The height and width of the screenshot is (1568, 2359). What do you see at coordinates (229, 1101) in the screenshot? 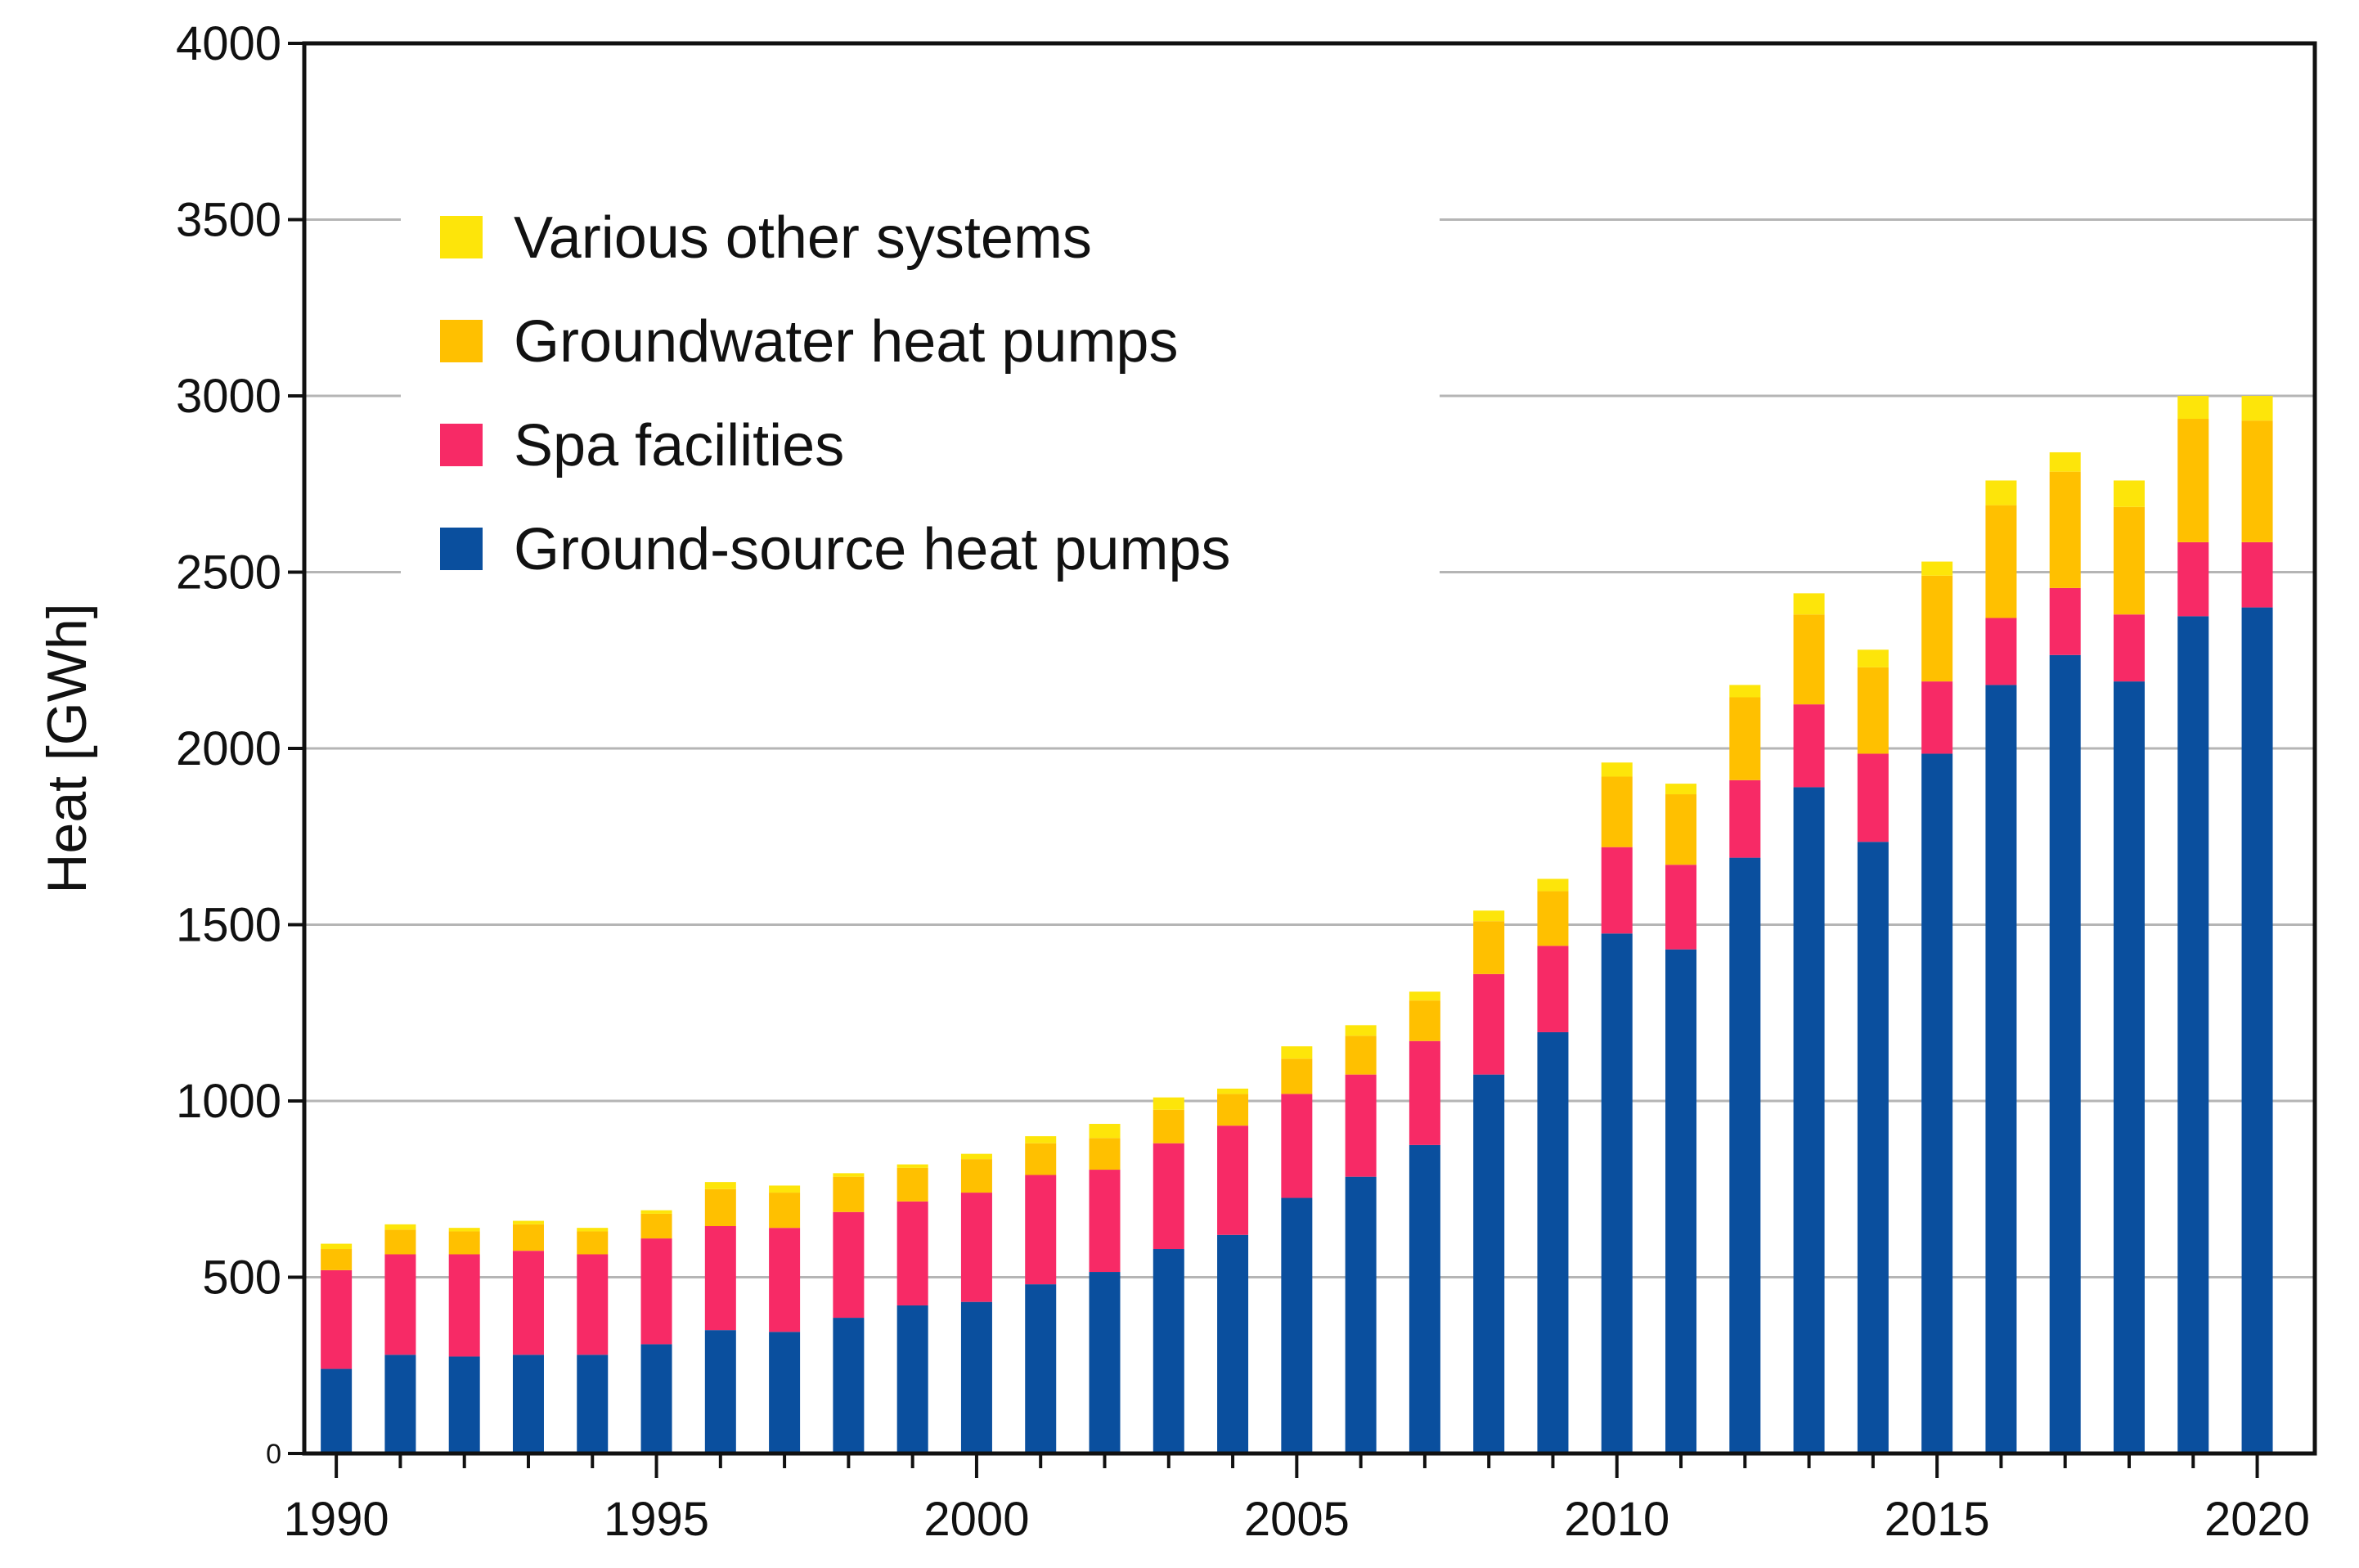
I see `y-tick-label-1000: 1000` at bounding box center [229, 1101].